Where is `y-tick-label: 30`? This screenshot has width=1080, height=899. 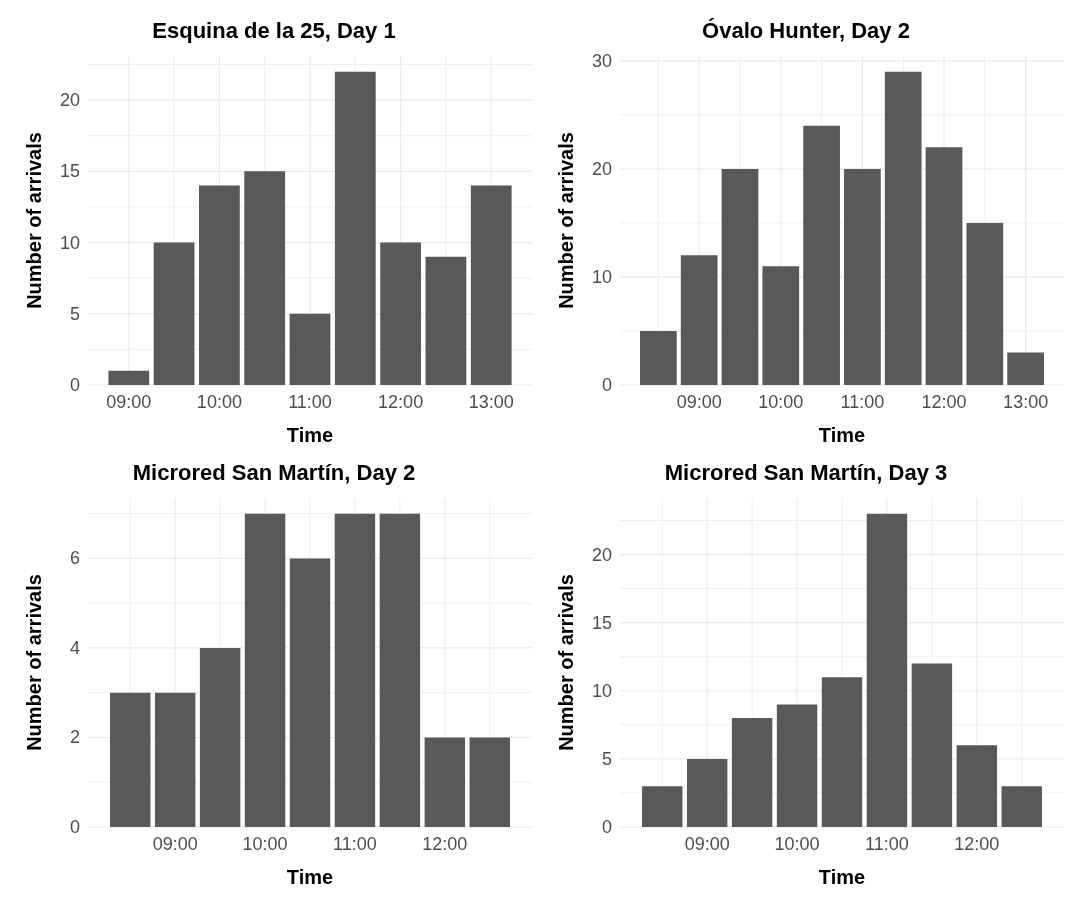
y-tick-label: 30 is located at coordinates (601, 60).